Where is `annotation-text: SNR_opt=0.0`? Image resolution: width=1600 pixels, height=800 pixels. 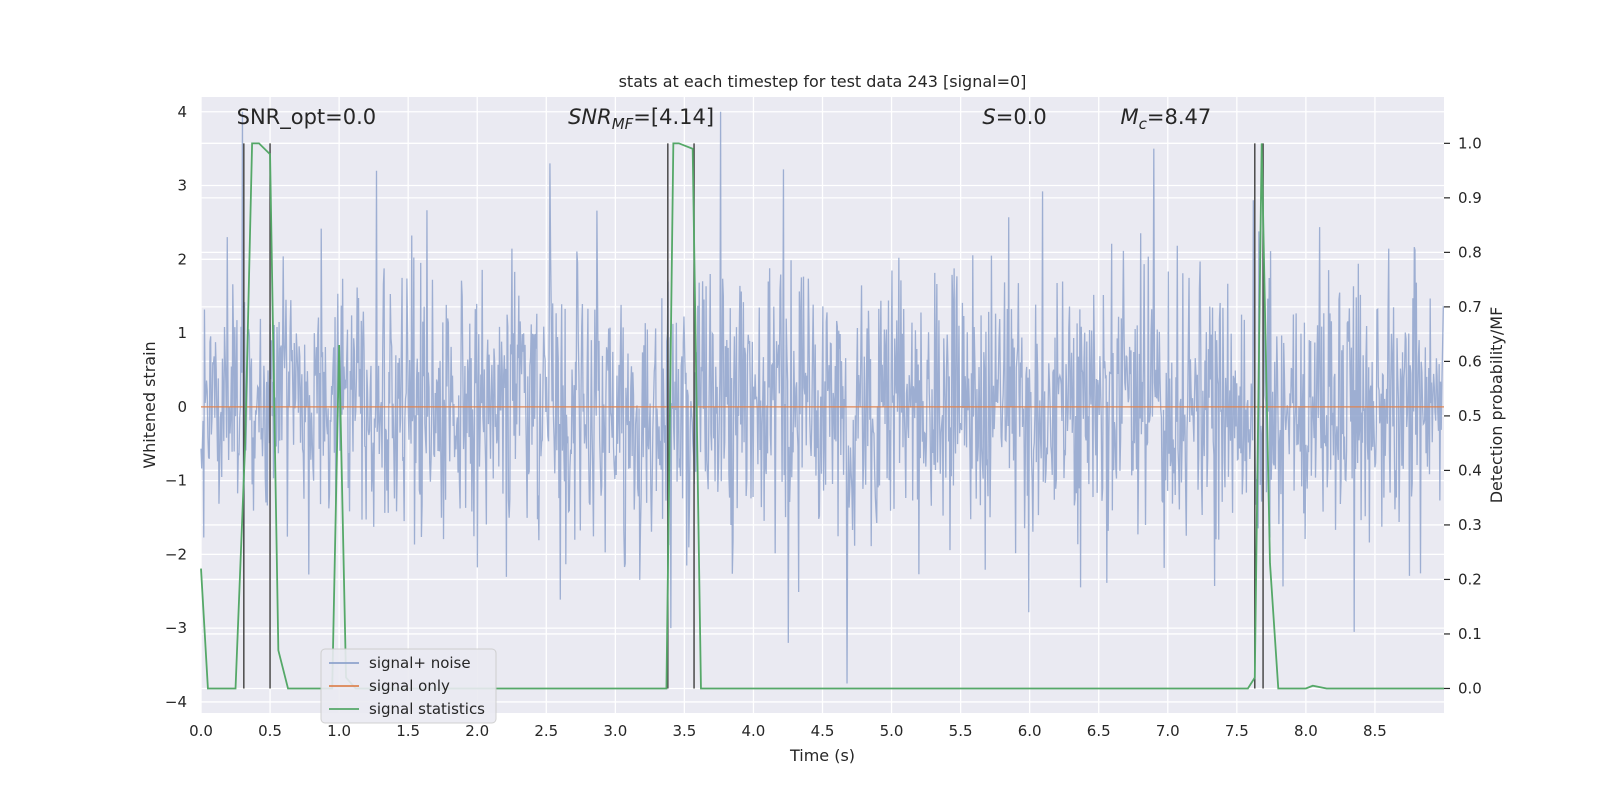
annotation-text: SNR_opt=0.0 is located at coordinates (307, 117).